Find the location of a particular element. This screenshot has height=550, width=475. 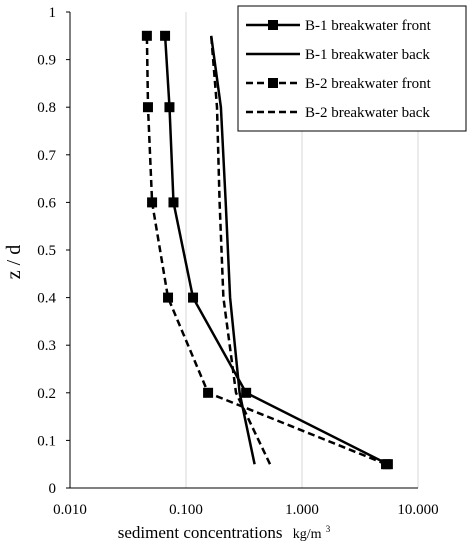

legend-label: B-1 breakwater back is located at coordinates (367, 55).